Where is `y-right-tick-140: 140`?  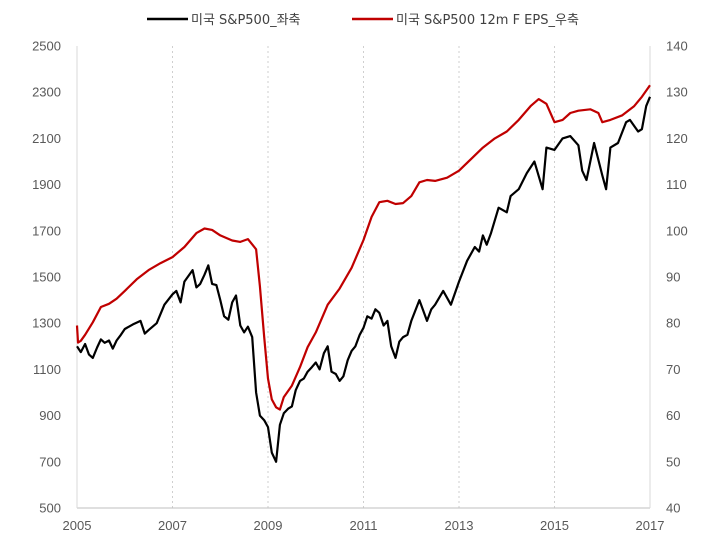 y-right-tick-140: 140 is located at coordinates (677, 46).